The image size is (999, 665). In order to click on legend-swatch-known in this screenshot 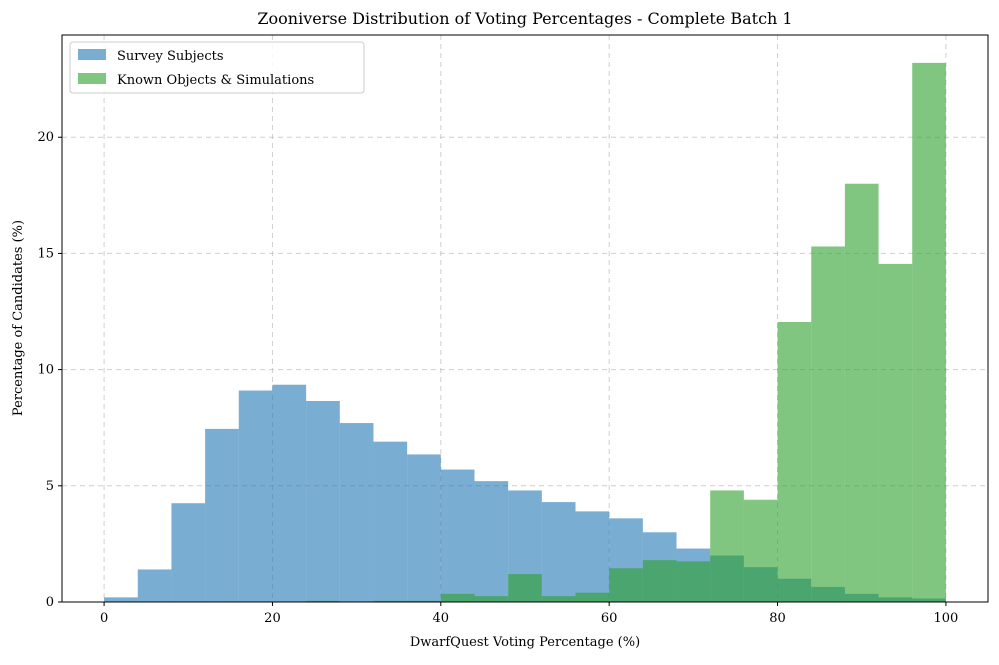, I will do `click(92, 78)`.